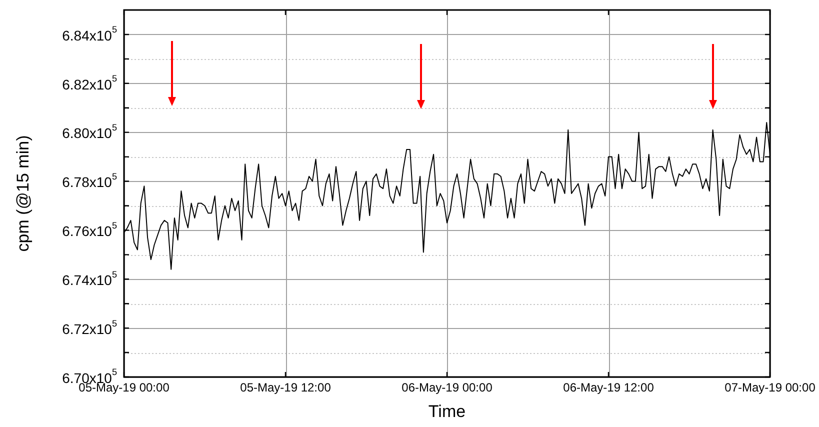 The image size is (819, 427). I want to click on x-tick-label: 06-May-19 12:00, so click(608, 387).